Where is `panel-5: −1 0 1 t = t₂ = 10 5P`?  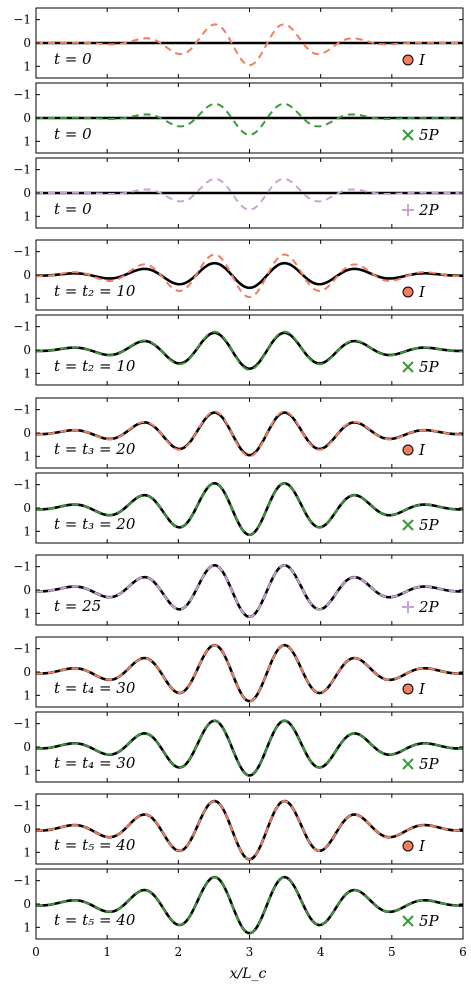
panel-5: −1 0 1 t = t₂ = 10 5P is located at coordinates (238, 350).